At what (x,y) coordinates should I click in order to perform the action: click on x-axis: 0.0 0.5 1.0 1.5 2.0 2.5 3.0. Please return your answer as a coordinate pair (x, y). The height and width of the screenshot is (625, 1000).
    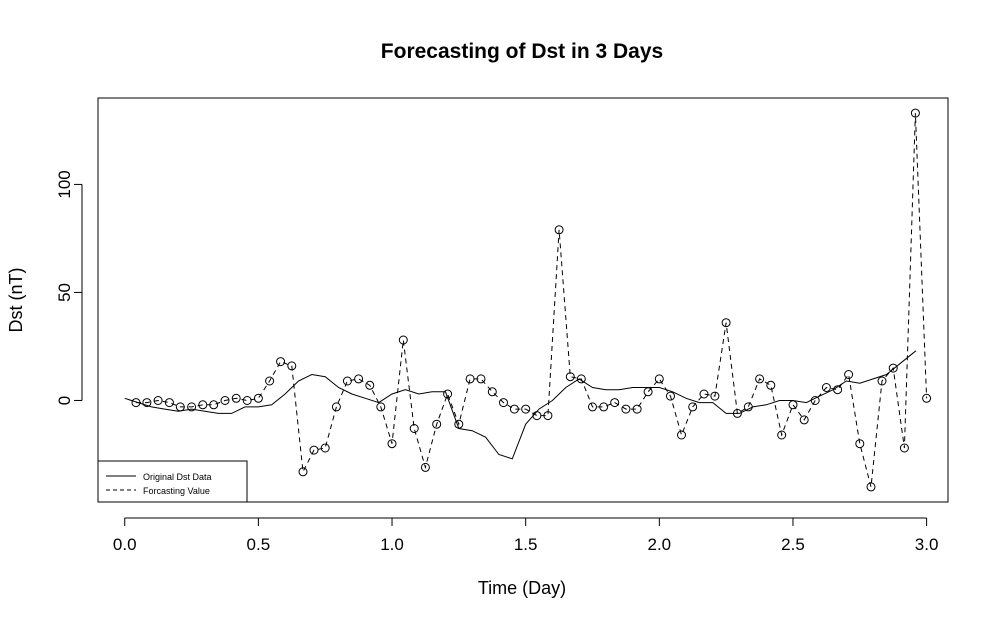
    Looking at the image, I should click on (526, 535).